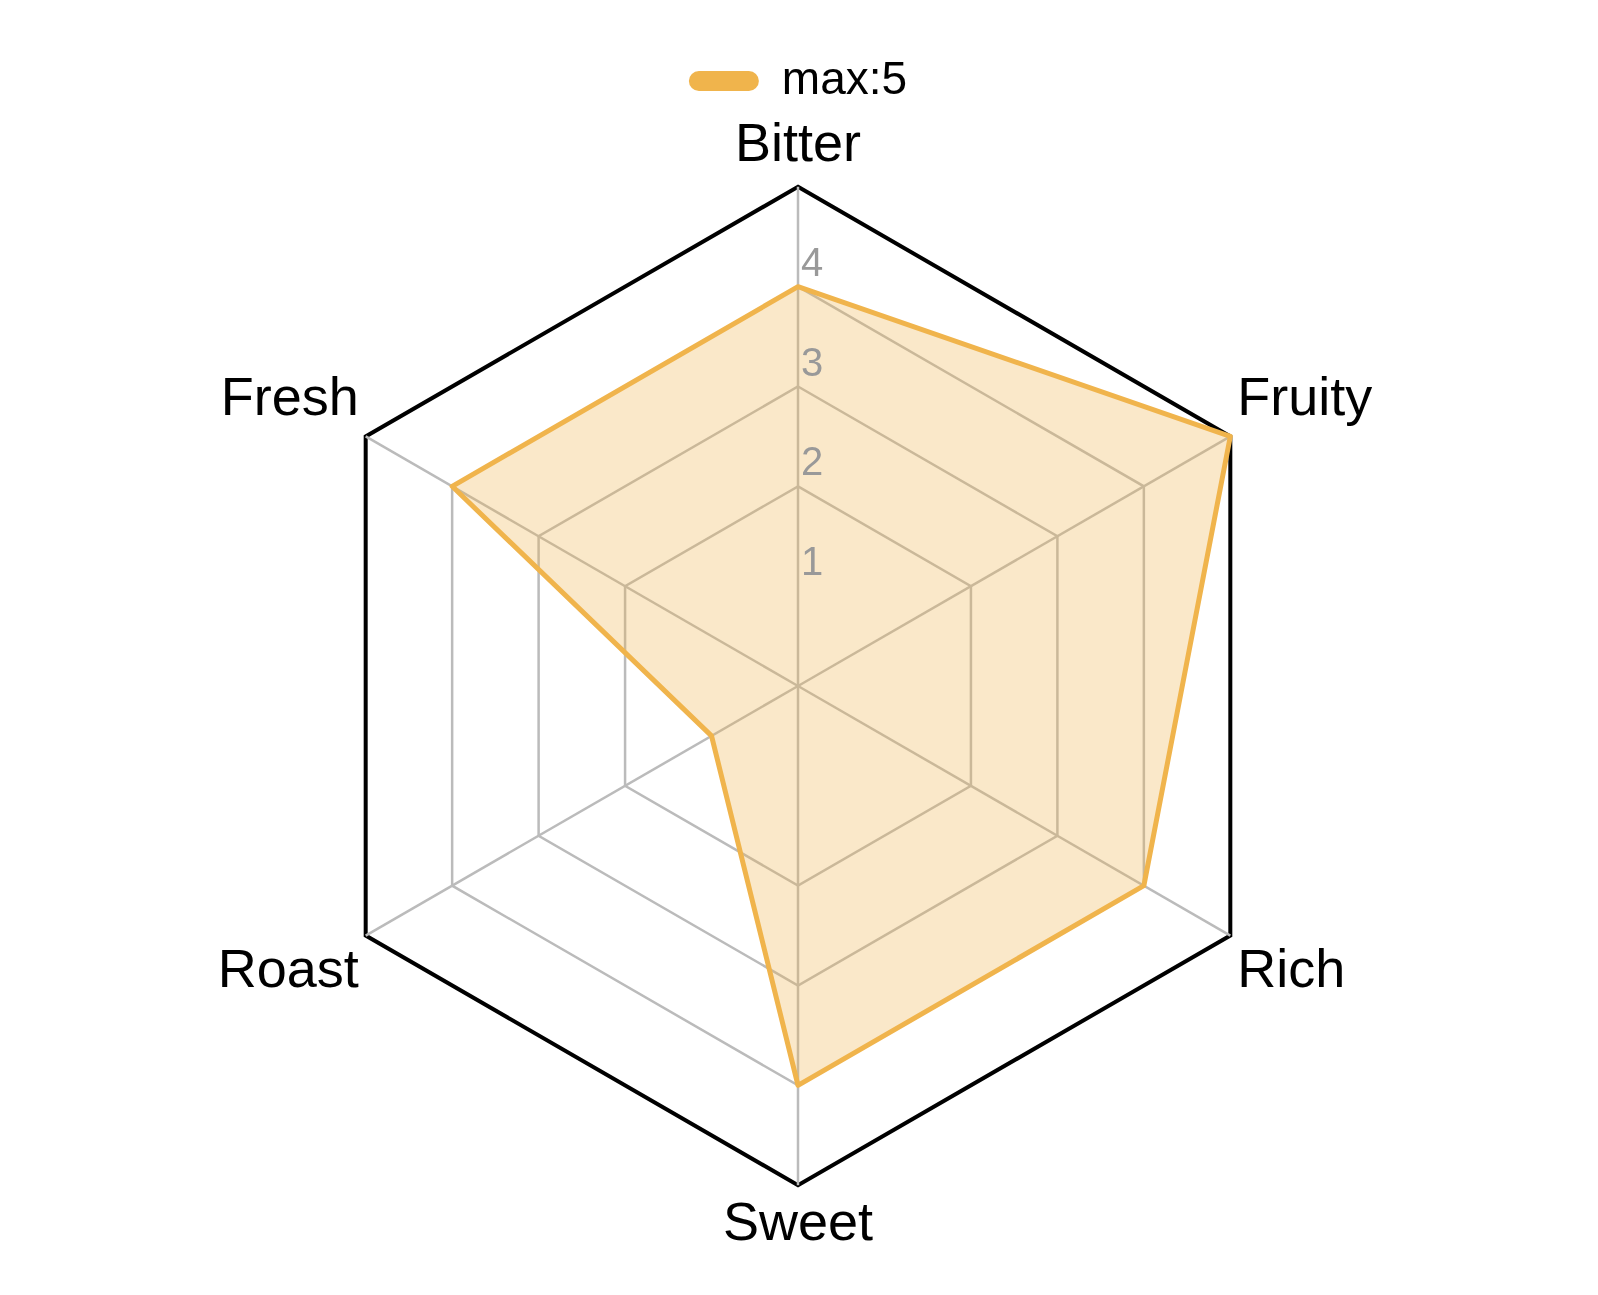 This screenshot has width=1598, height=1295. What do you see at coordinates (812, 561) in the screenshot?
I see `y-tick-label: 1` at bounding box center [812, 561].